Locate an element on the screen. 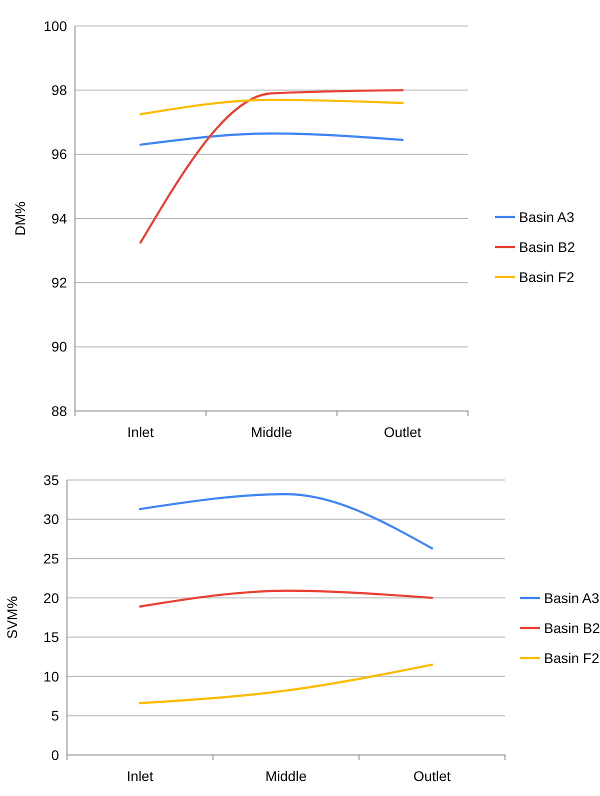 The height and width of the screenshot is (796, 600). y-tick-label: 5 is located at coordinates (55, 716).